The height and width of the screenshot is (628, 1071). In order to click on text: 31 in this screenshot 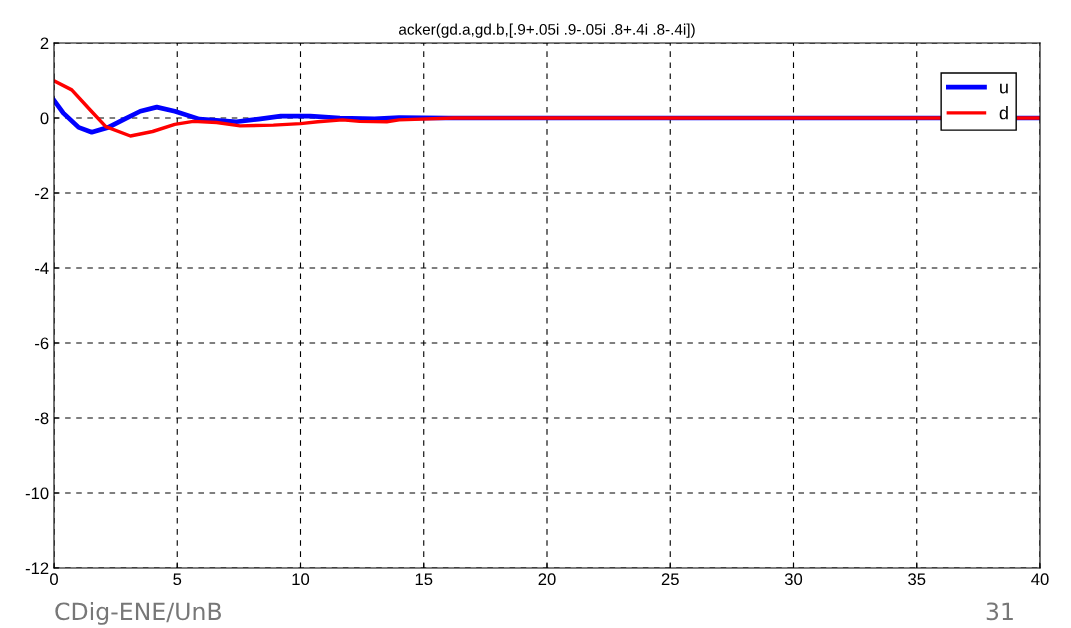, I will do `click(999, 611)`.